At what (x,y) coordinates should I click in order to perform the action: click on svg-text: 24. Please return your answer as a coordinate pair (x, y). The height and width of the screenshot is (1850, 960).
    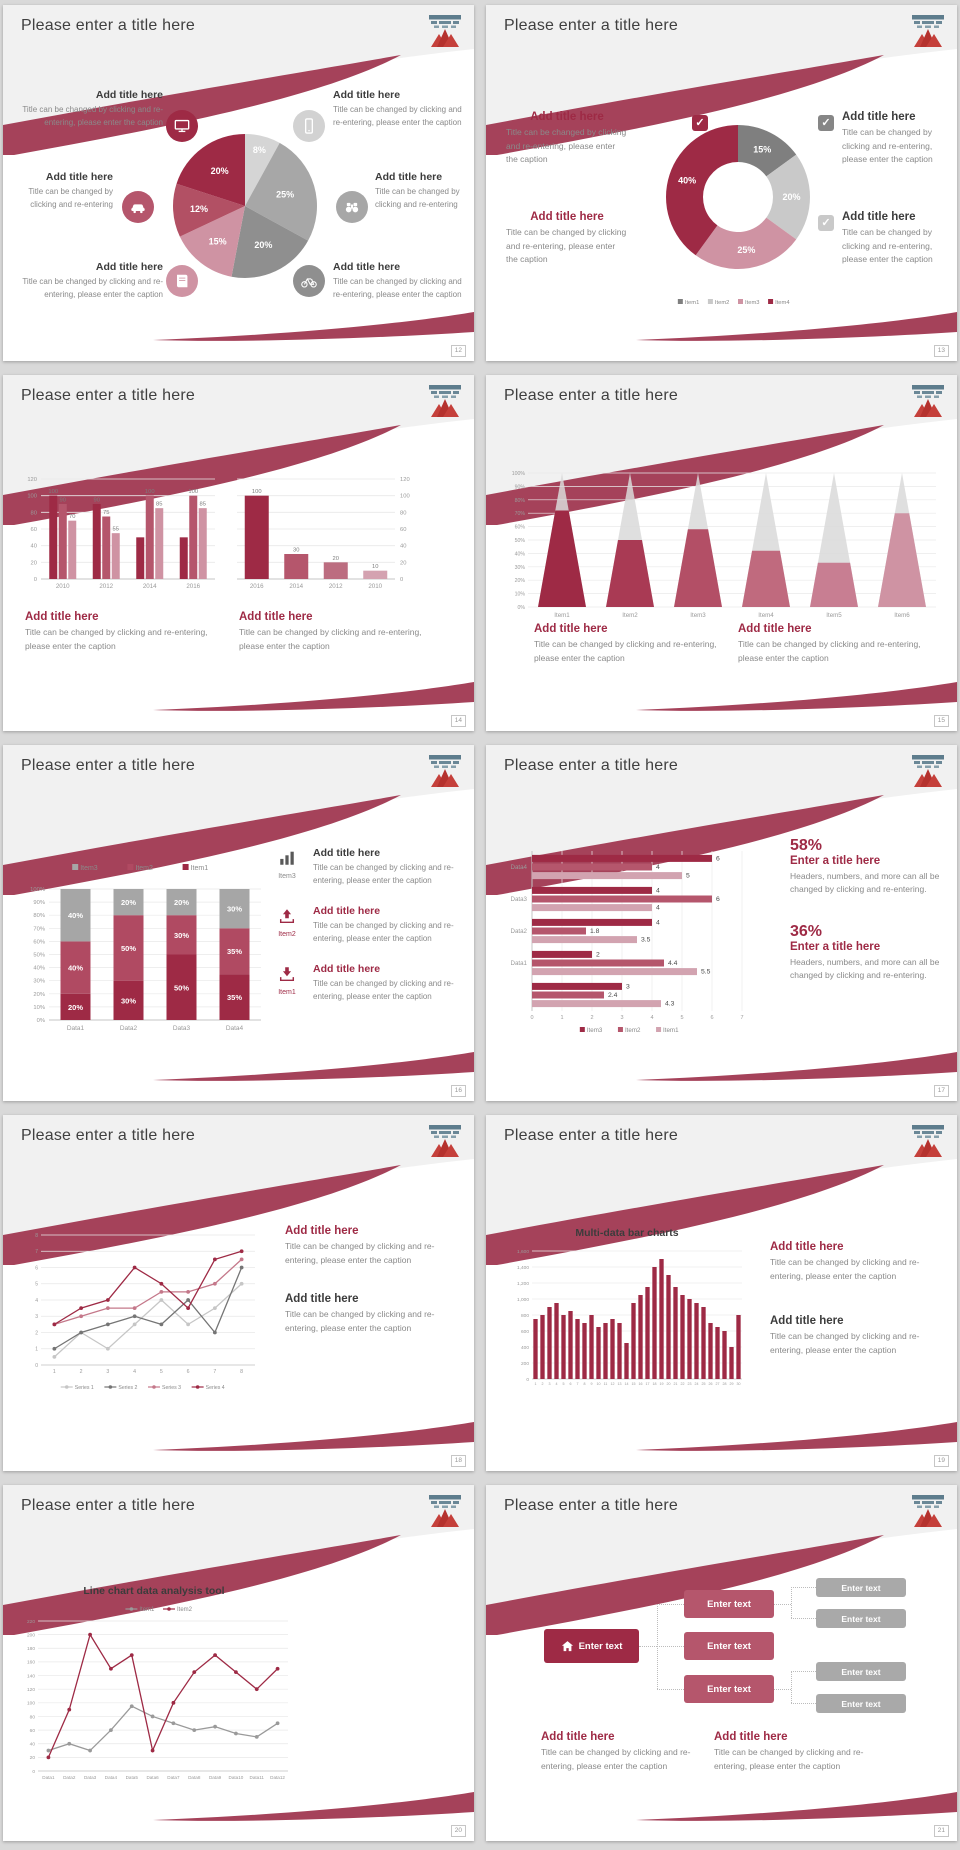
    Looking at the image, I should click on (697, 1384).